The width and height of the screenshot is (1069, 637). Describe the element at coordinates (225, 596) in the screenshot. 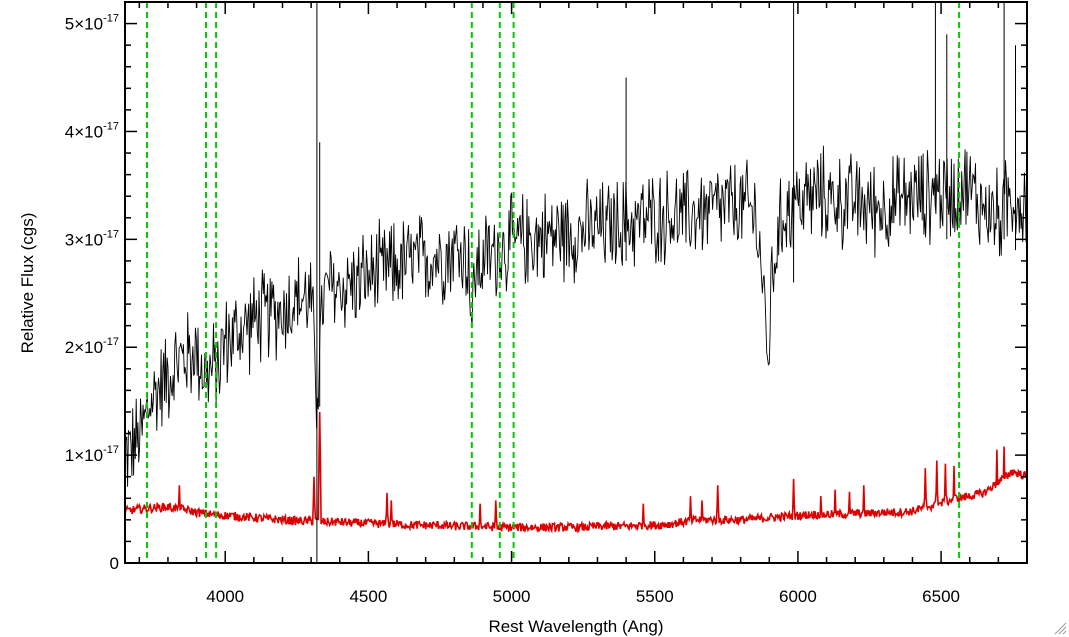

I see `x-tick-label: 4000` at that location.